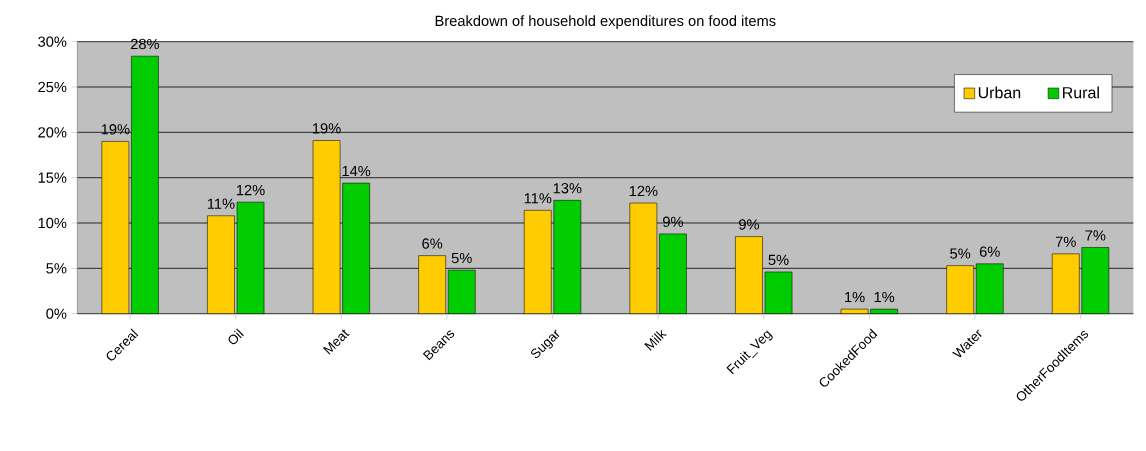 The width and height of the screenshot is (1146, 451). Describe the element at coordinates (52, 132) in the screenshot. I see `y-tick-label: 20%` at that location.